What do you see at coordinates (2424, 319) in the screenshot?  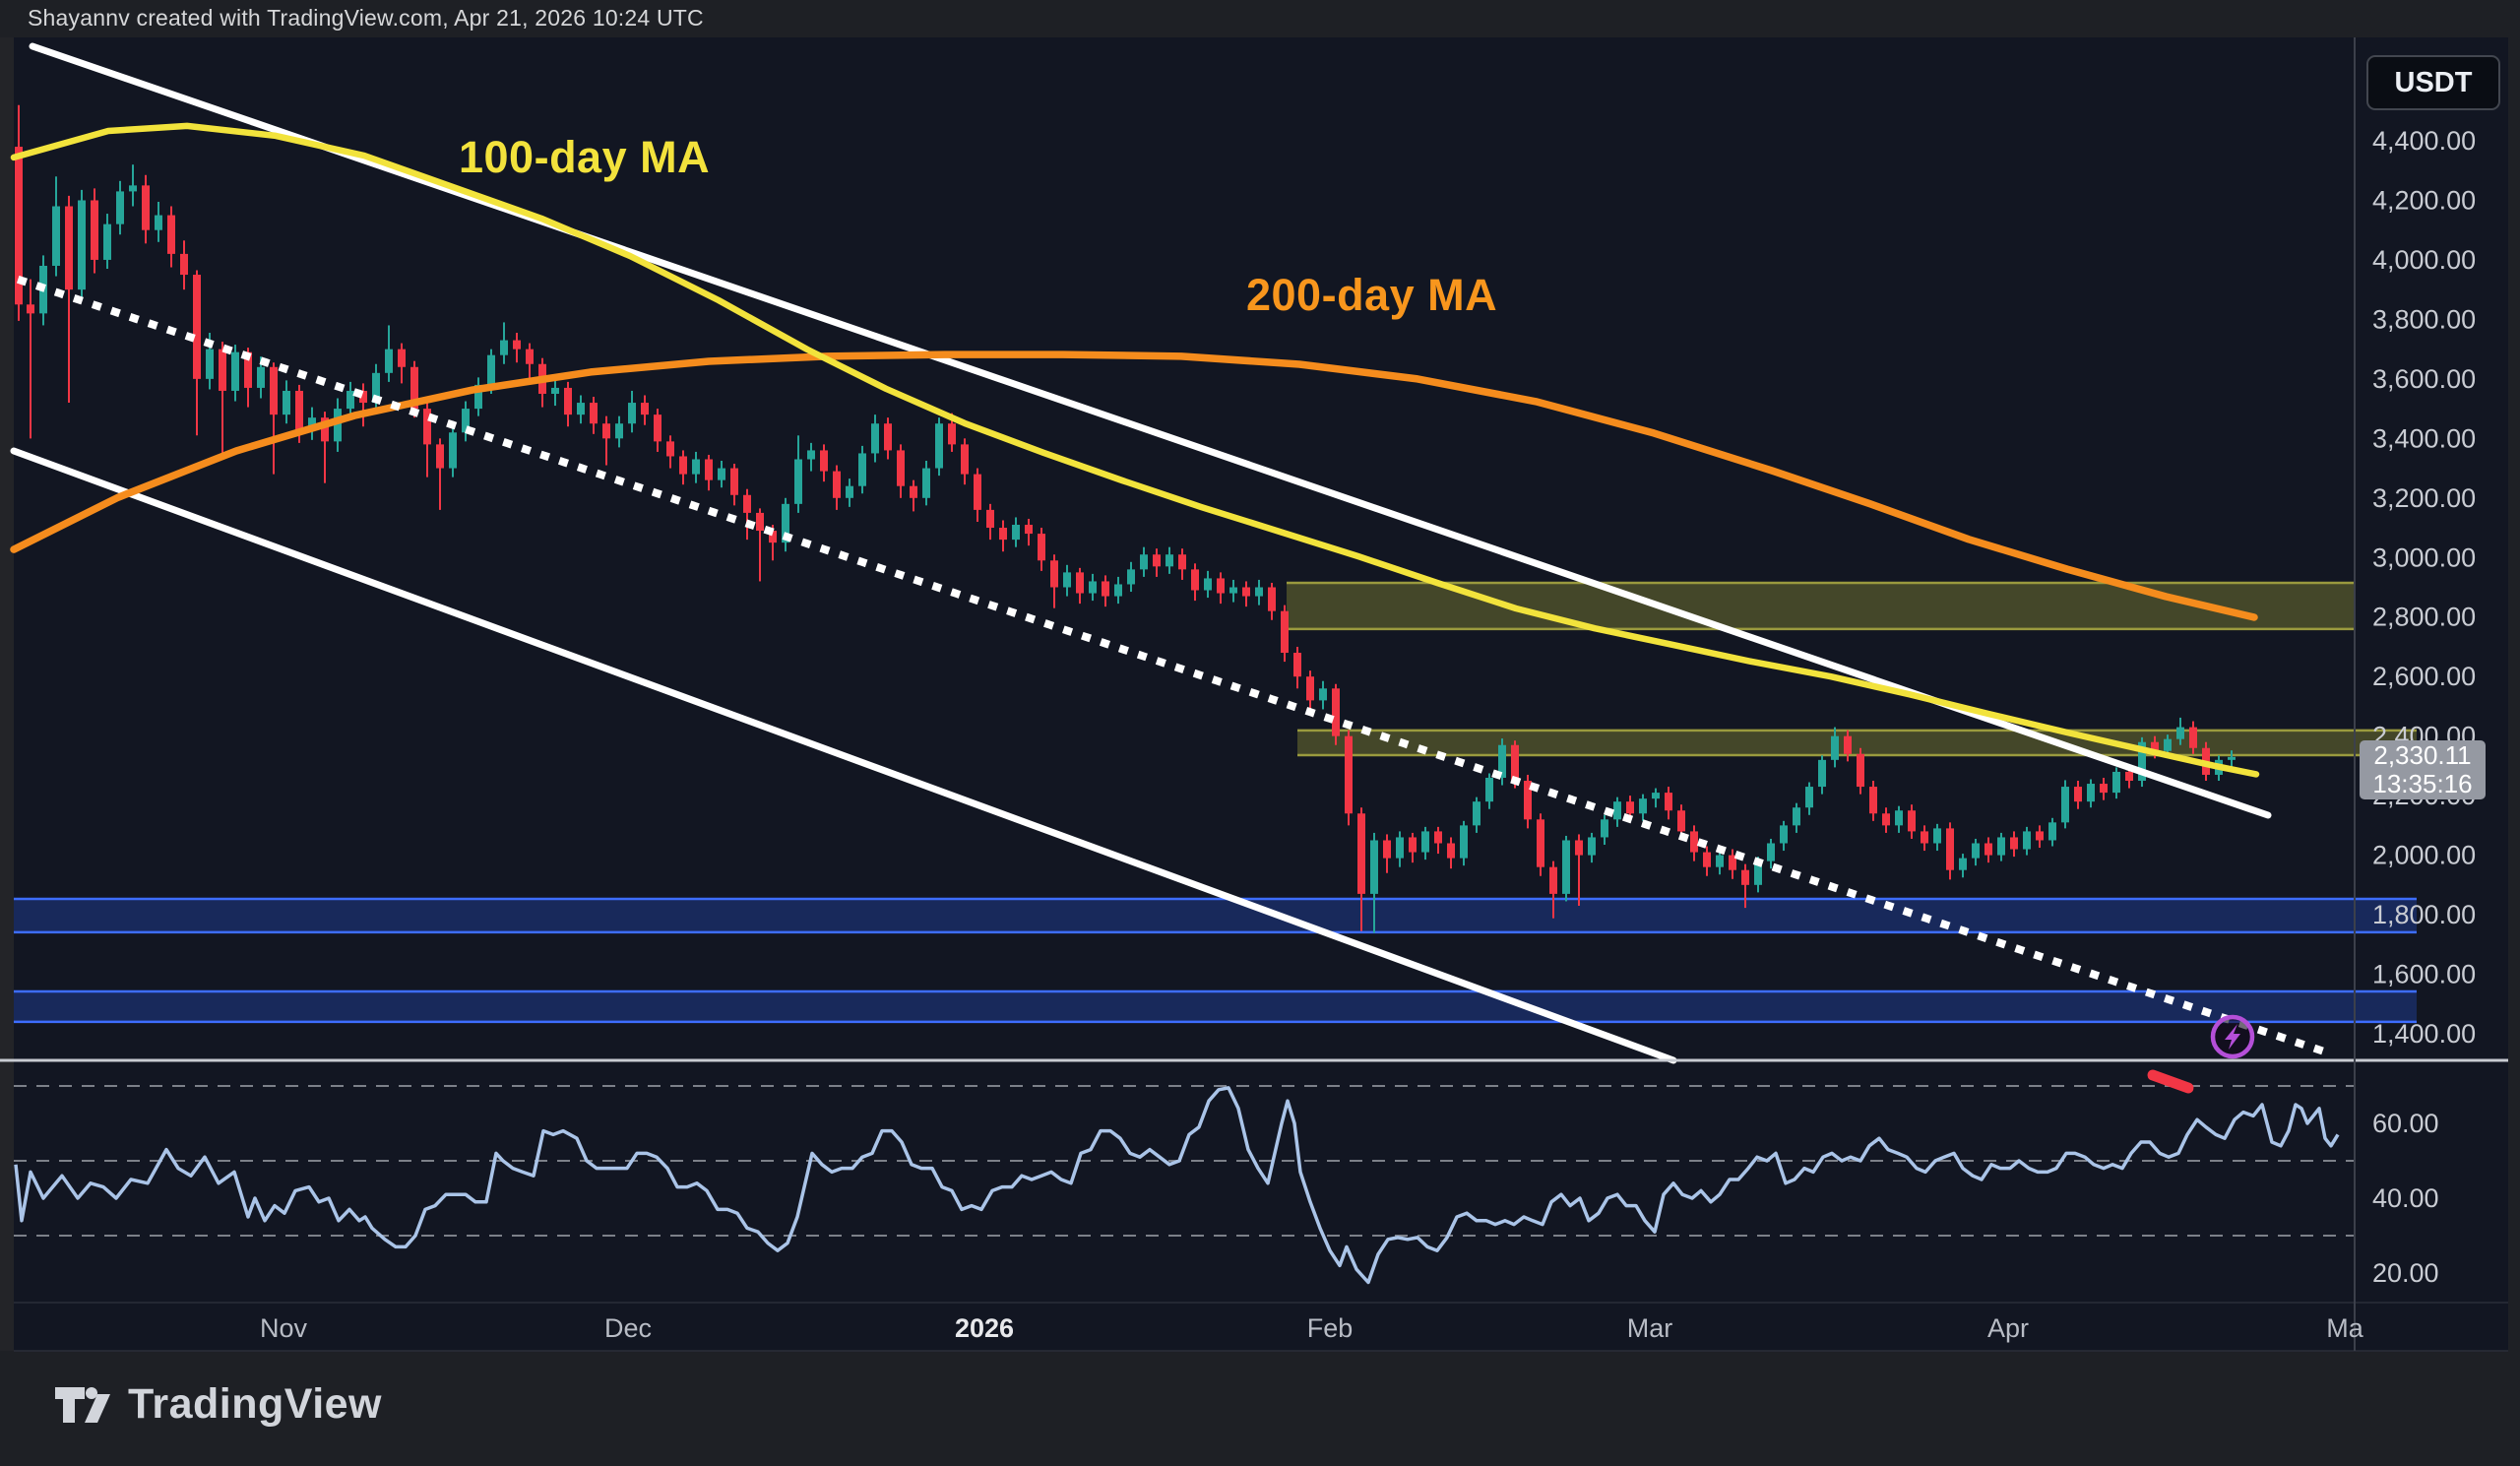 I see `price-tick-3800: 3,800.00` at bounding box center [2424, 319].